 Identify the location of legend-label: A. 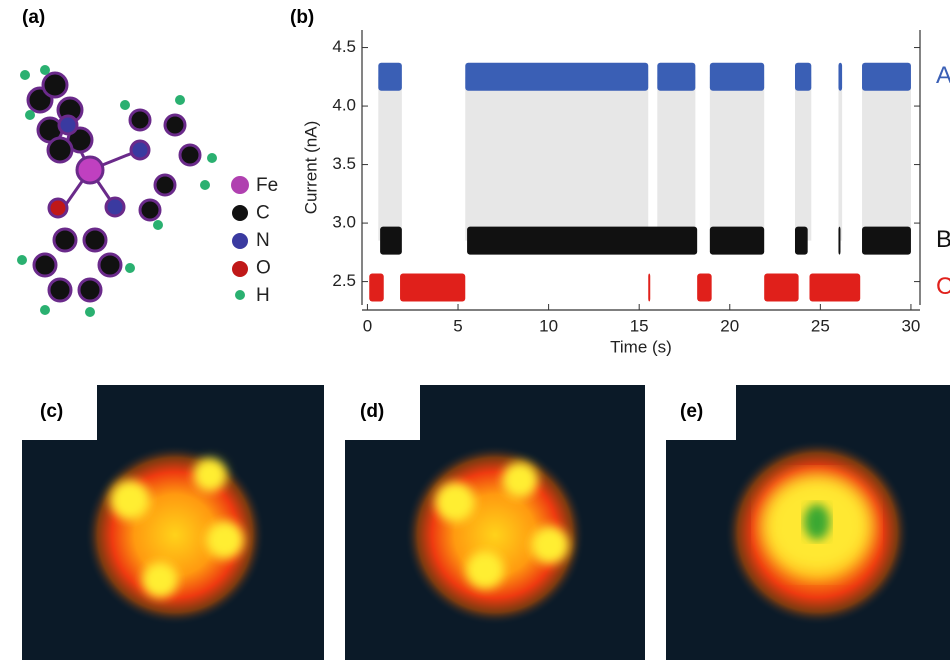
(943, 75).